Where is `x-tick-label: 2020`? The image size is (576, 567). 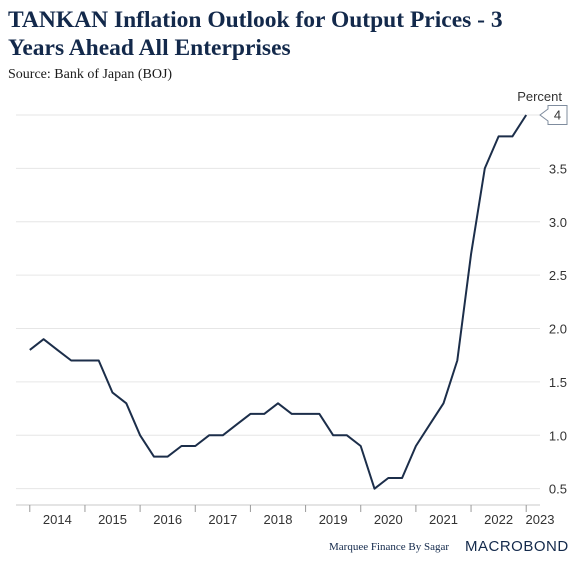
x-tick-label: 2020 is located at coordinates (388, 519).